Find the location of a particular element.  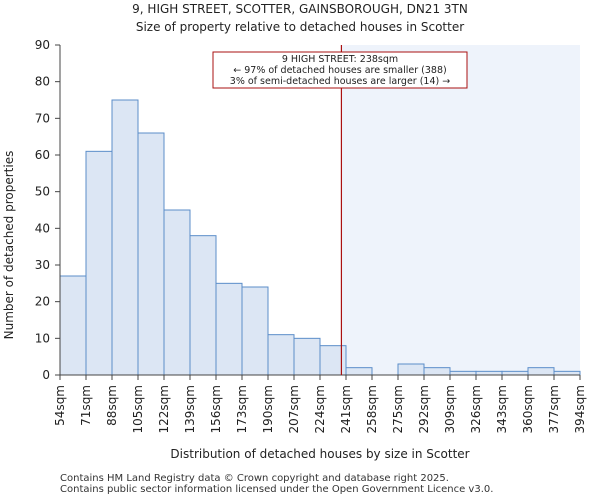

x-tick-label: 275sqm is located at coordinates (398, 409).